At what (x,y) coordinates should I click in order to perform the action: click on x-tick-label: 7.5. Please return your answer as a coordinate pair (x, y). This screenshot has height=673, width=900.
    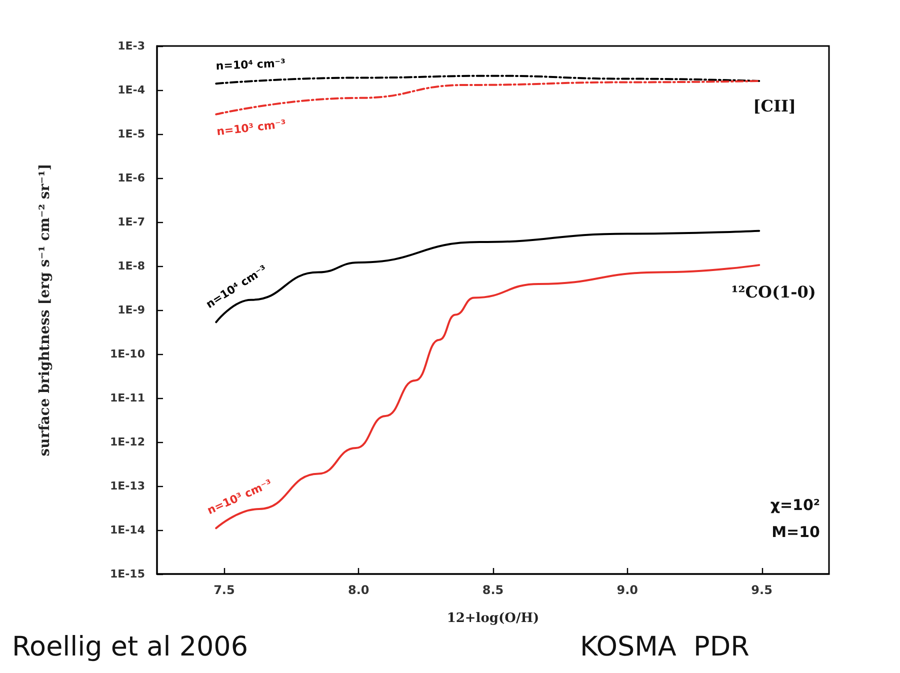
    Looking at the image, I should click on (224, 590).